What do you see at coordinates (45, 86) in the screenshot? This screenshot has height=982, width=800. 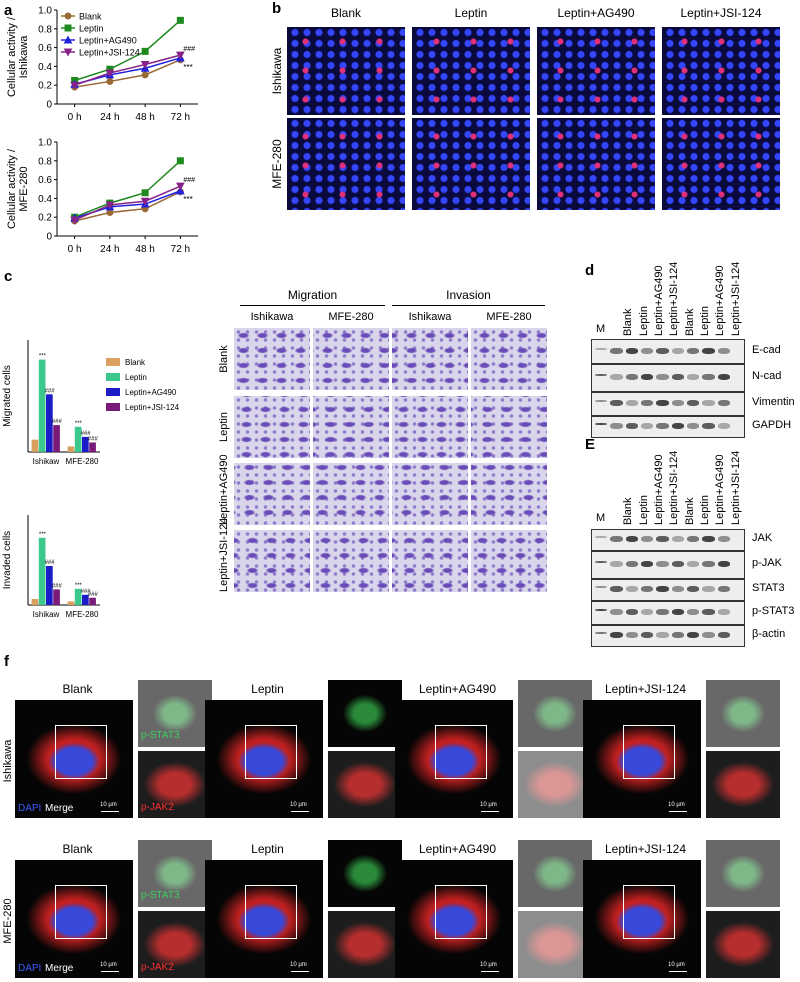 I see `y-tick-label: 0.2` at bounding box center [45, 86].